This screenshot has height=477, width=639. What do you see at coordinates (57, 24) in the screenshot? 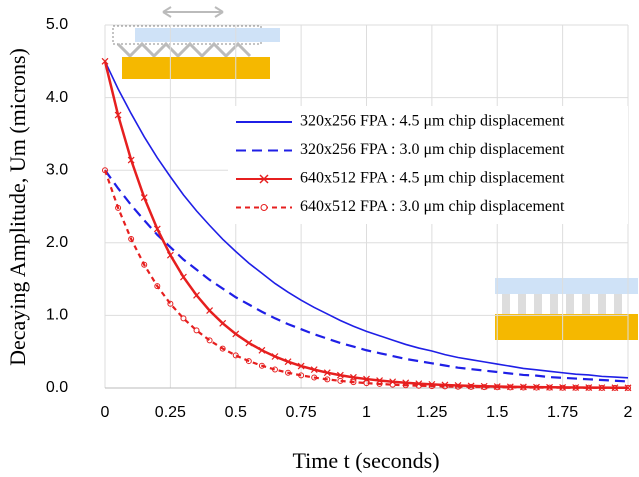
I see `y-tick-label: 5.0` at bounding box center [57, 24].